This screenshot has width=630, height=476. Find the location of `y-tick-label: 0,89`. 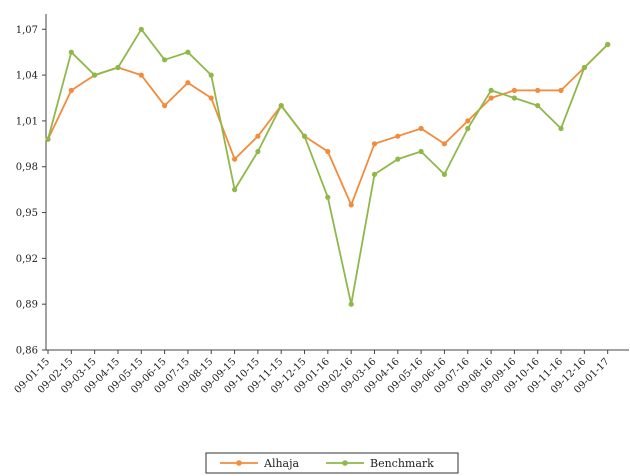

y-tick-label: 0,89 is located at coordinates (27, 305).